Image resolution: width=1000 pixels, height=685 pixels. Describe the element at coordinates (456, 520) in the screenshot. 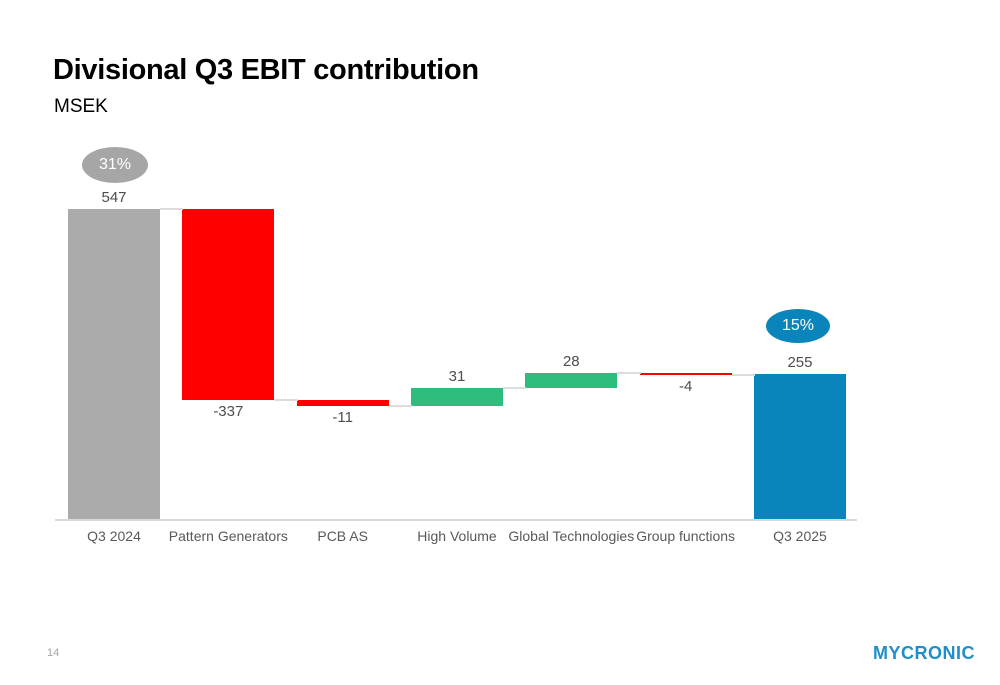

I see `x-axis-line` at that location.